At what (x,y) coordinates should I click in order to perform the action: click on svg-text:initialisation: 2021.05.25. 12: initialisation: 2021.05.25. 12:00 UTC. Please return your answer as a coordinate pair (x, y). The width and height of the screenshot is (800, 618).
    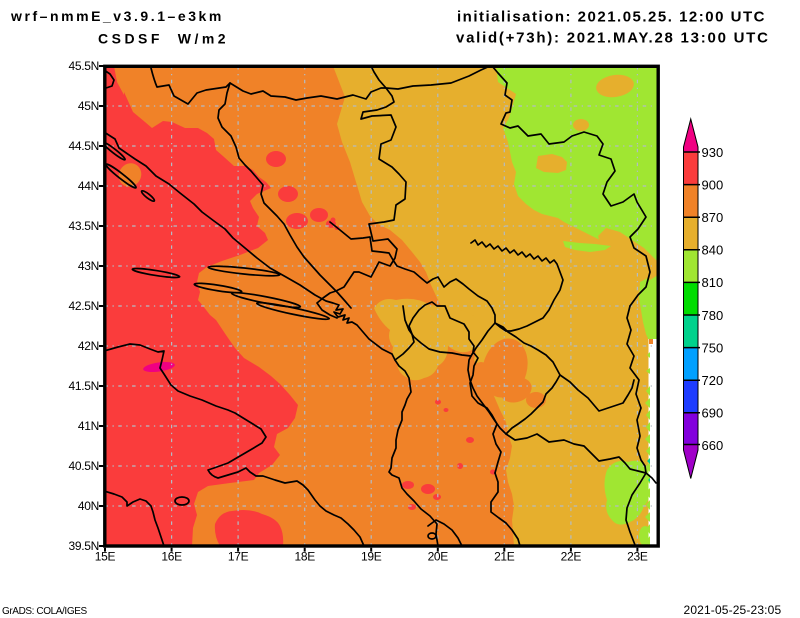
    Looking at the image, I should click on (611, 17).